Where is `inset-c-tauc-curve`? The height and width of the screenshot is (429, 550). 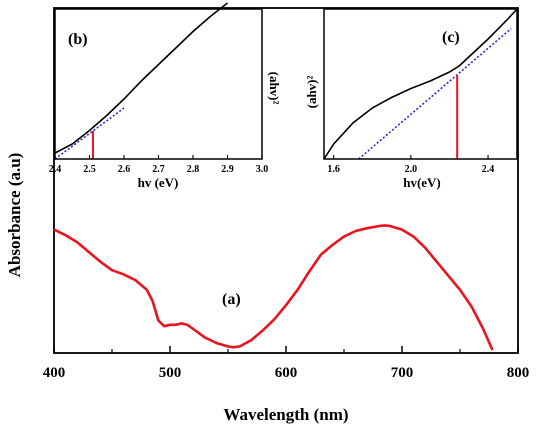 inset-c-tauc-curve is located at coordinates (420, 84).